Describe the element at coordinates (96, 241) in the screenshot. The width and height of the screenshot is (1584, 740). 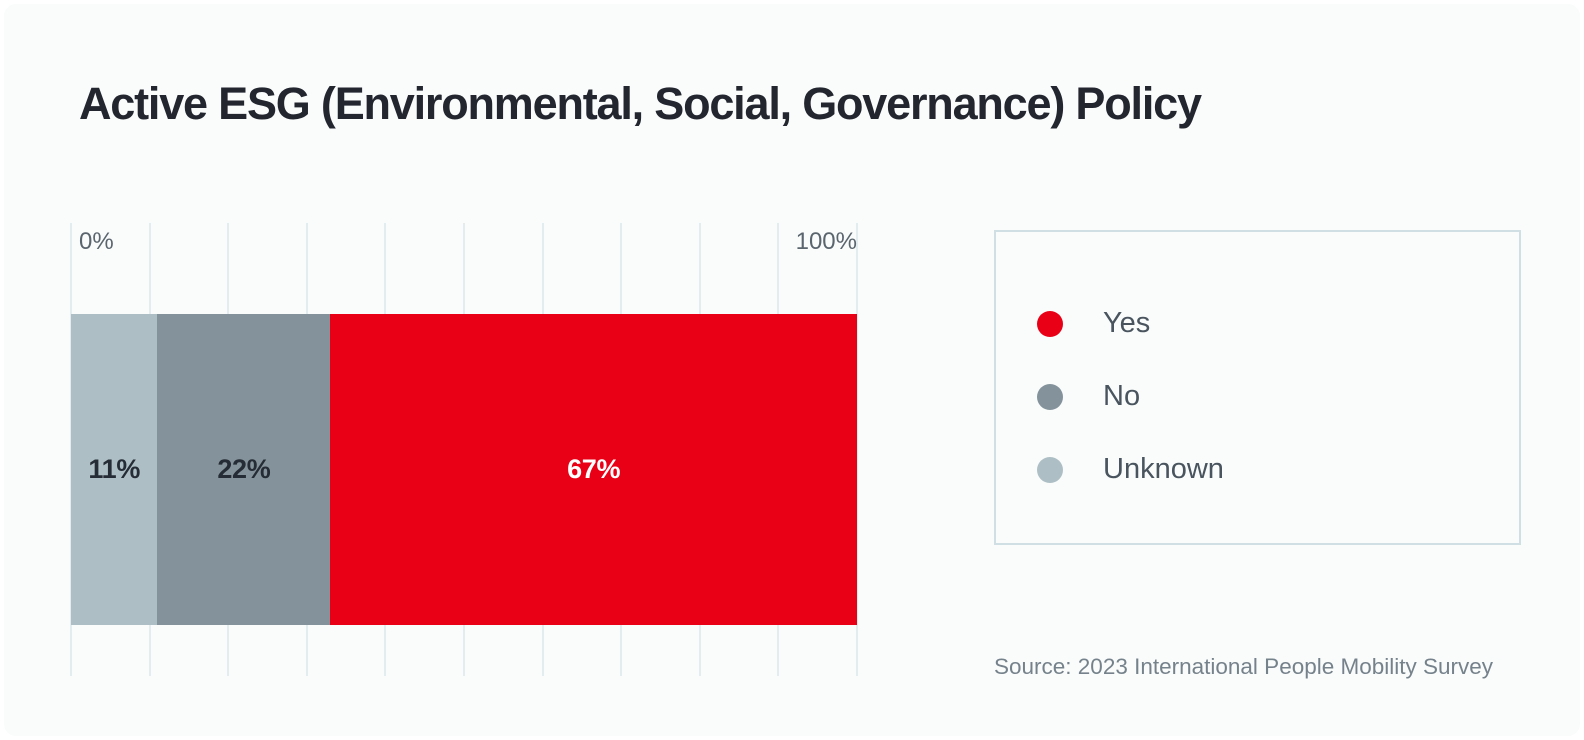
I see `axis-label-min: 0%` at that location.